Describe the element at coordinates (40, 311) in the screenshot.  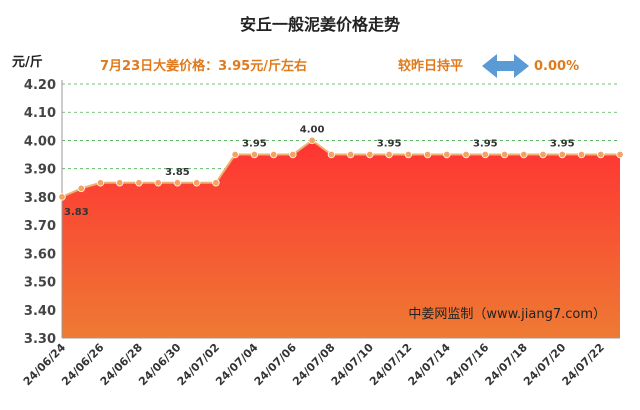
I see `y-tick-label: 3.40` at that location.